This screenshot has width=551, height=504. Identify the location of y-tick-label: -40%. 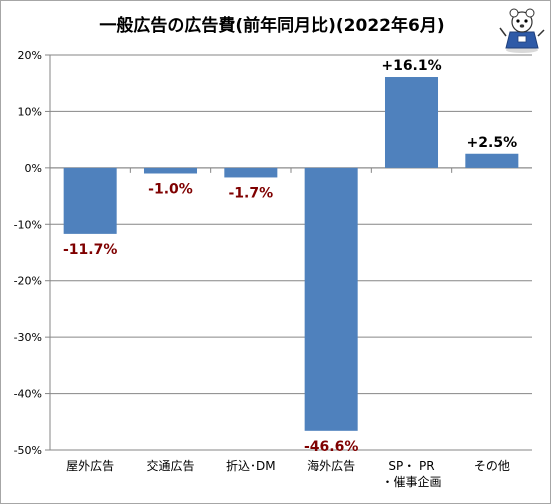
(28, 394).